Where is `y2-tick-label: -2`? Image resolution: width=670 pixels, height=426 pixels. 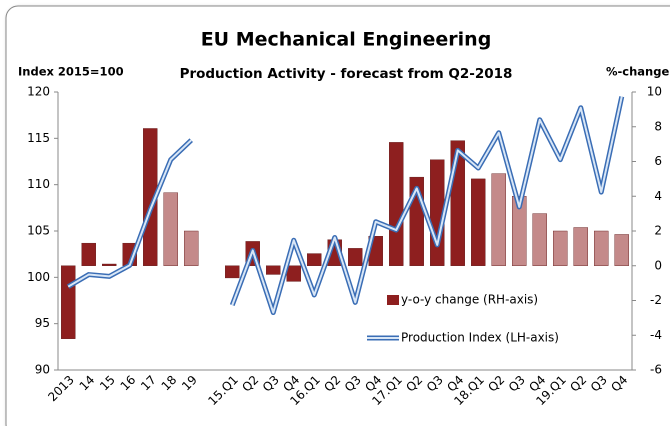 y2-tick-label: -2 is located at coordinates (656, 300).